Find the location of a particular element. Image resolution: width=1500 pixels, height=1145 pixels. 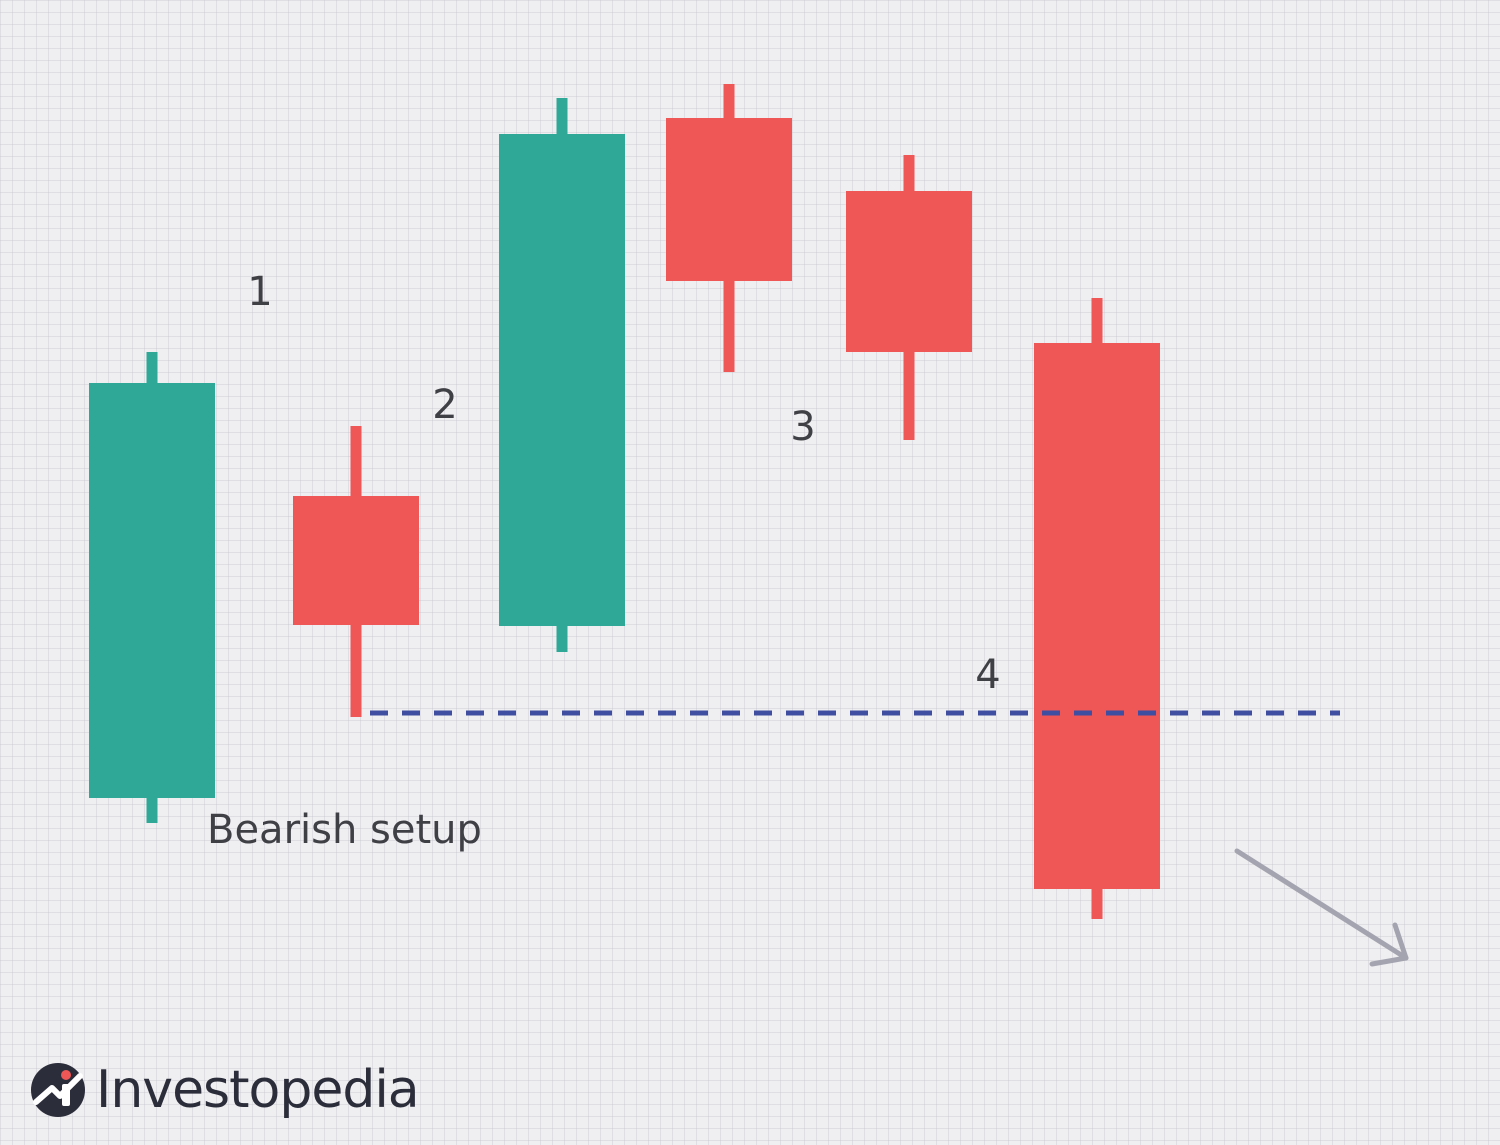

candle-3-body is located at coordinates (562, 380).